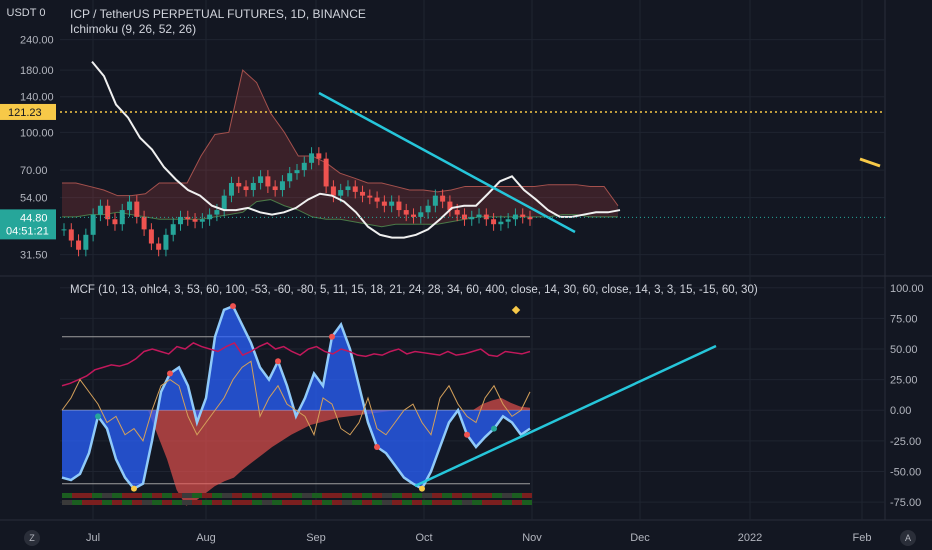 The image size is (932, 550). I want to click on x-tick-label-oct: Oct, so click(423, 538).